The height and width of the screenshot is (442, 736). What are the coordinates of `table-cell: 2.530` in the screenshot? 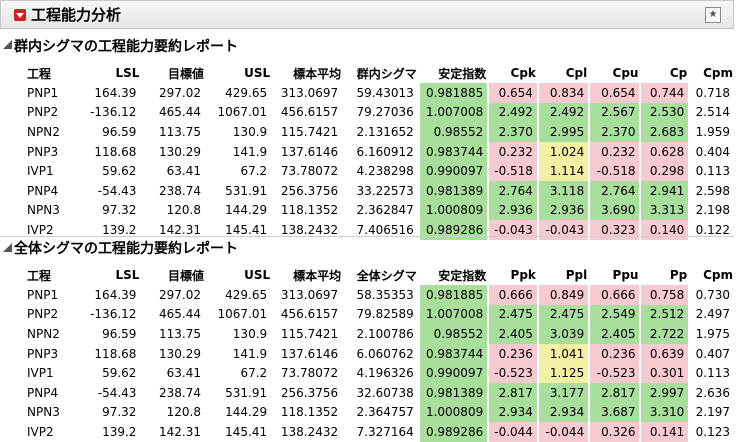 It's located at (666, 112).